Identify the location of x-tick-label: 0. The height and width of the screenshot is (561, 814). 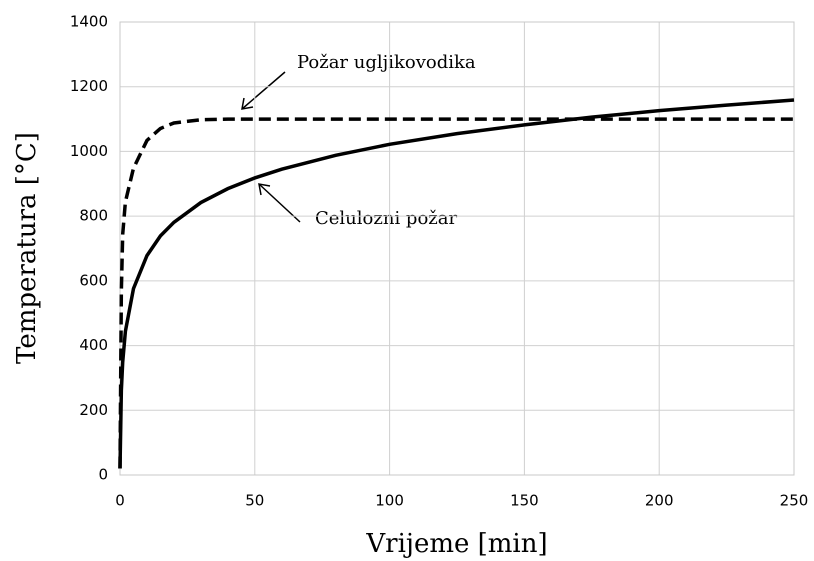
(120, 501).